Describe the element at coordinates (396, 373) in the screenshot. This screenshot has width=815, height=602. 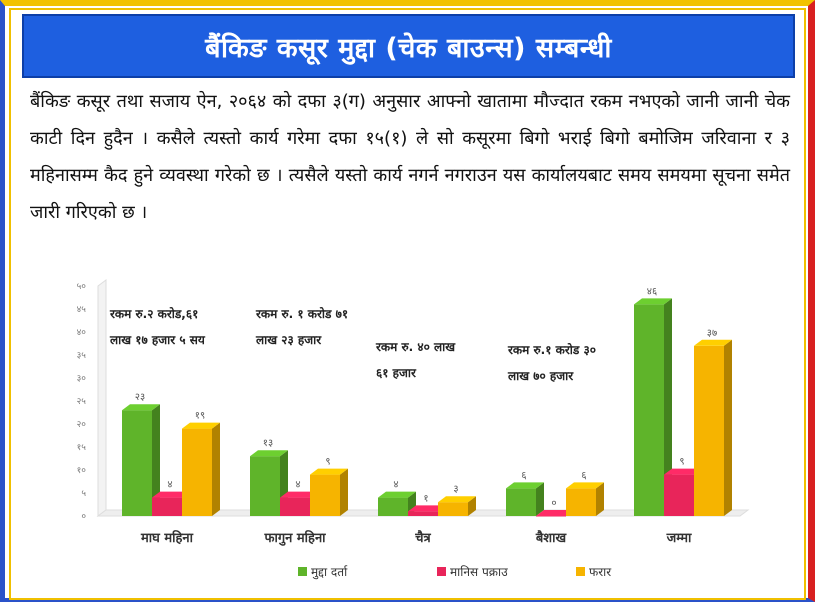
I see `annotation-text: ६१ हजार` at that location.